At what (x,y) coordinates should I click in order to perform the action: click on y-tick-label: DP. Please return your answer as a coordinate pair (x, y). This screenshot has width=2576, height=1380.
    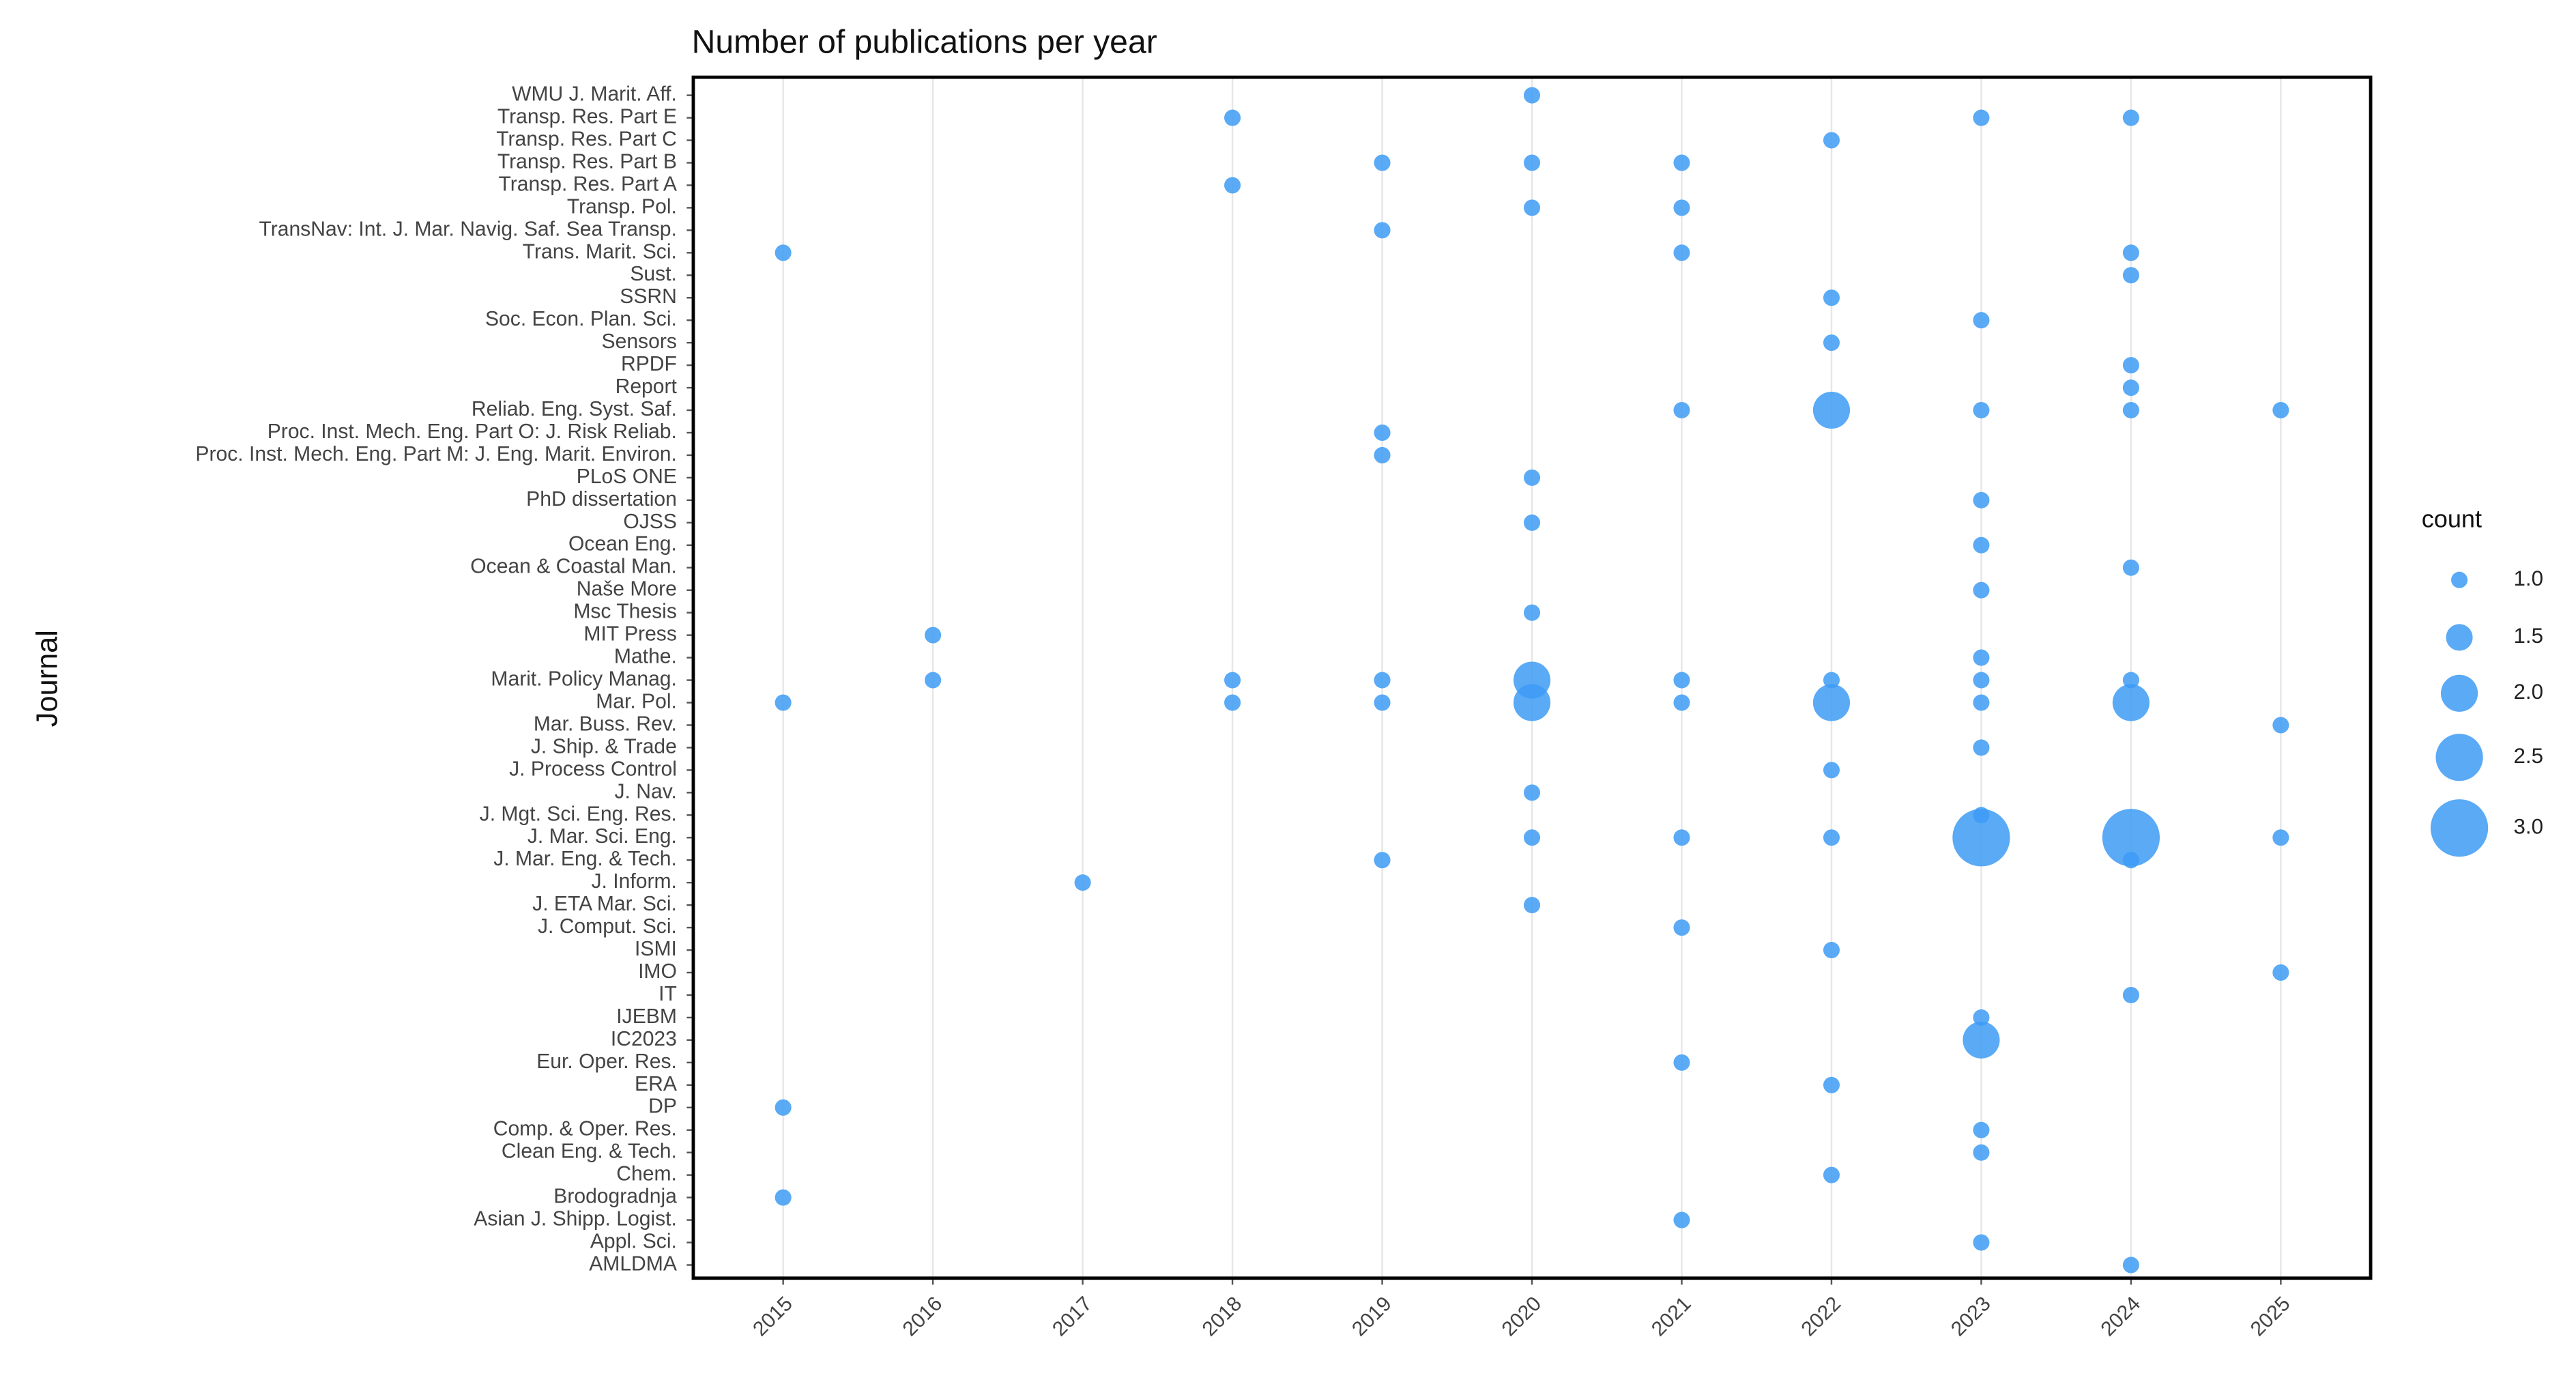
    Looking at the image, I should click on (662, 1106).